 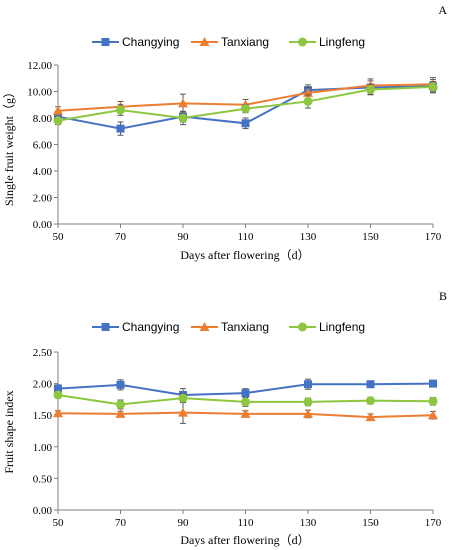 I want to click on panel-a-x-axis-title: Days after flowering（d）, so click(x=244, y=255).